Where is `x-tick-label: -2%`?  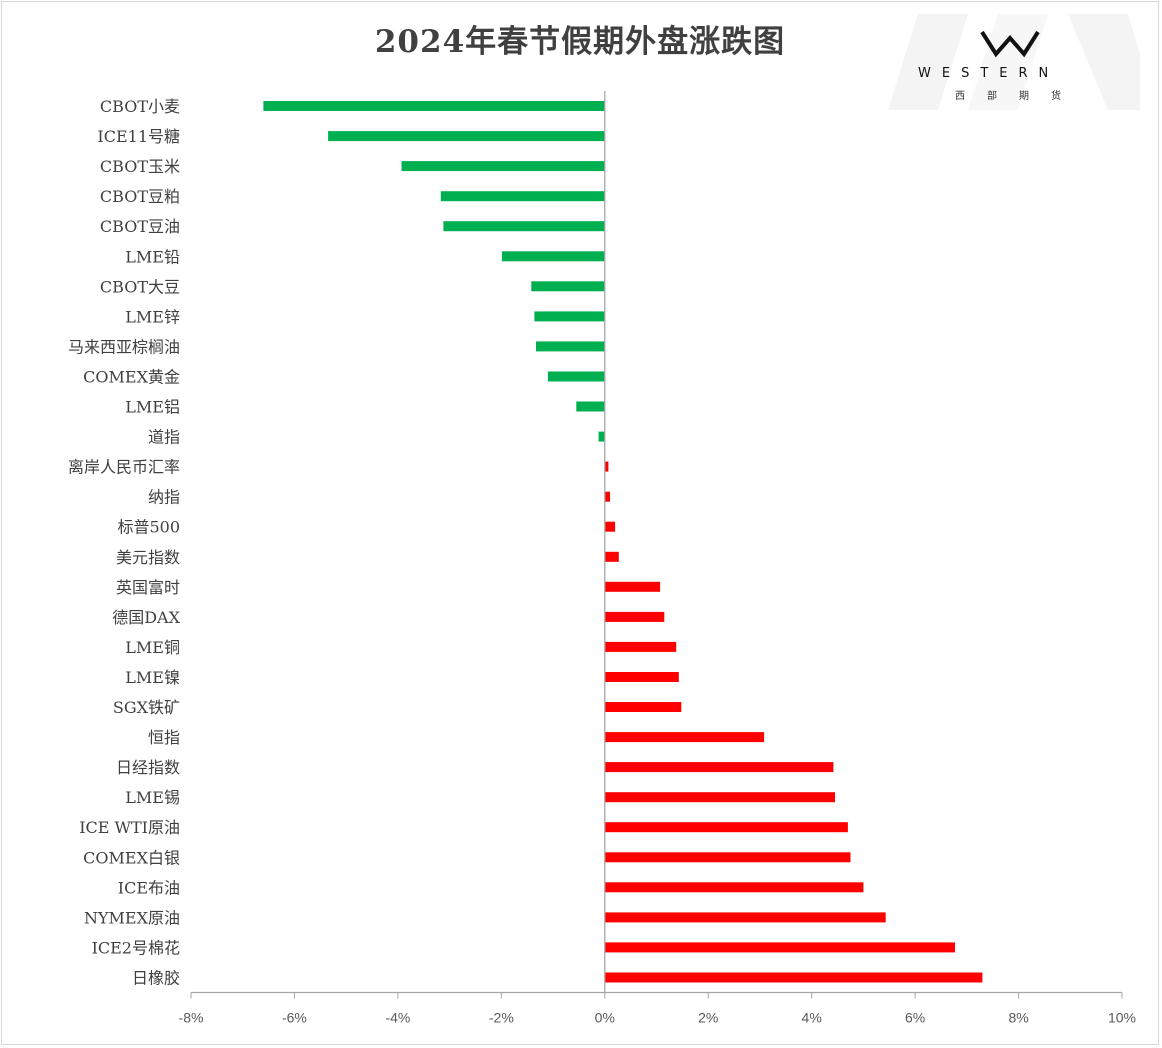 x-tick-label: -2% is located at coordinates (501, 1018).